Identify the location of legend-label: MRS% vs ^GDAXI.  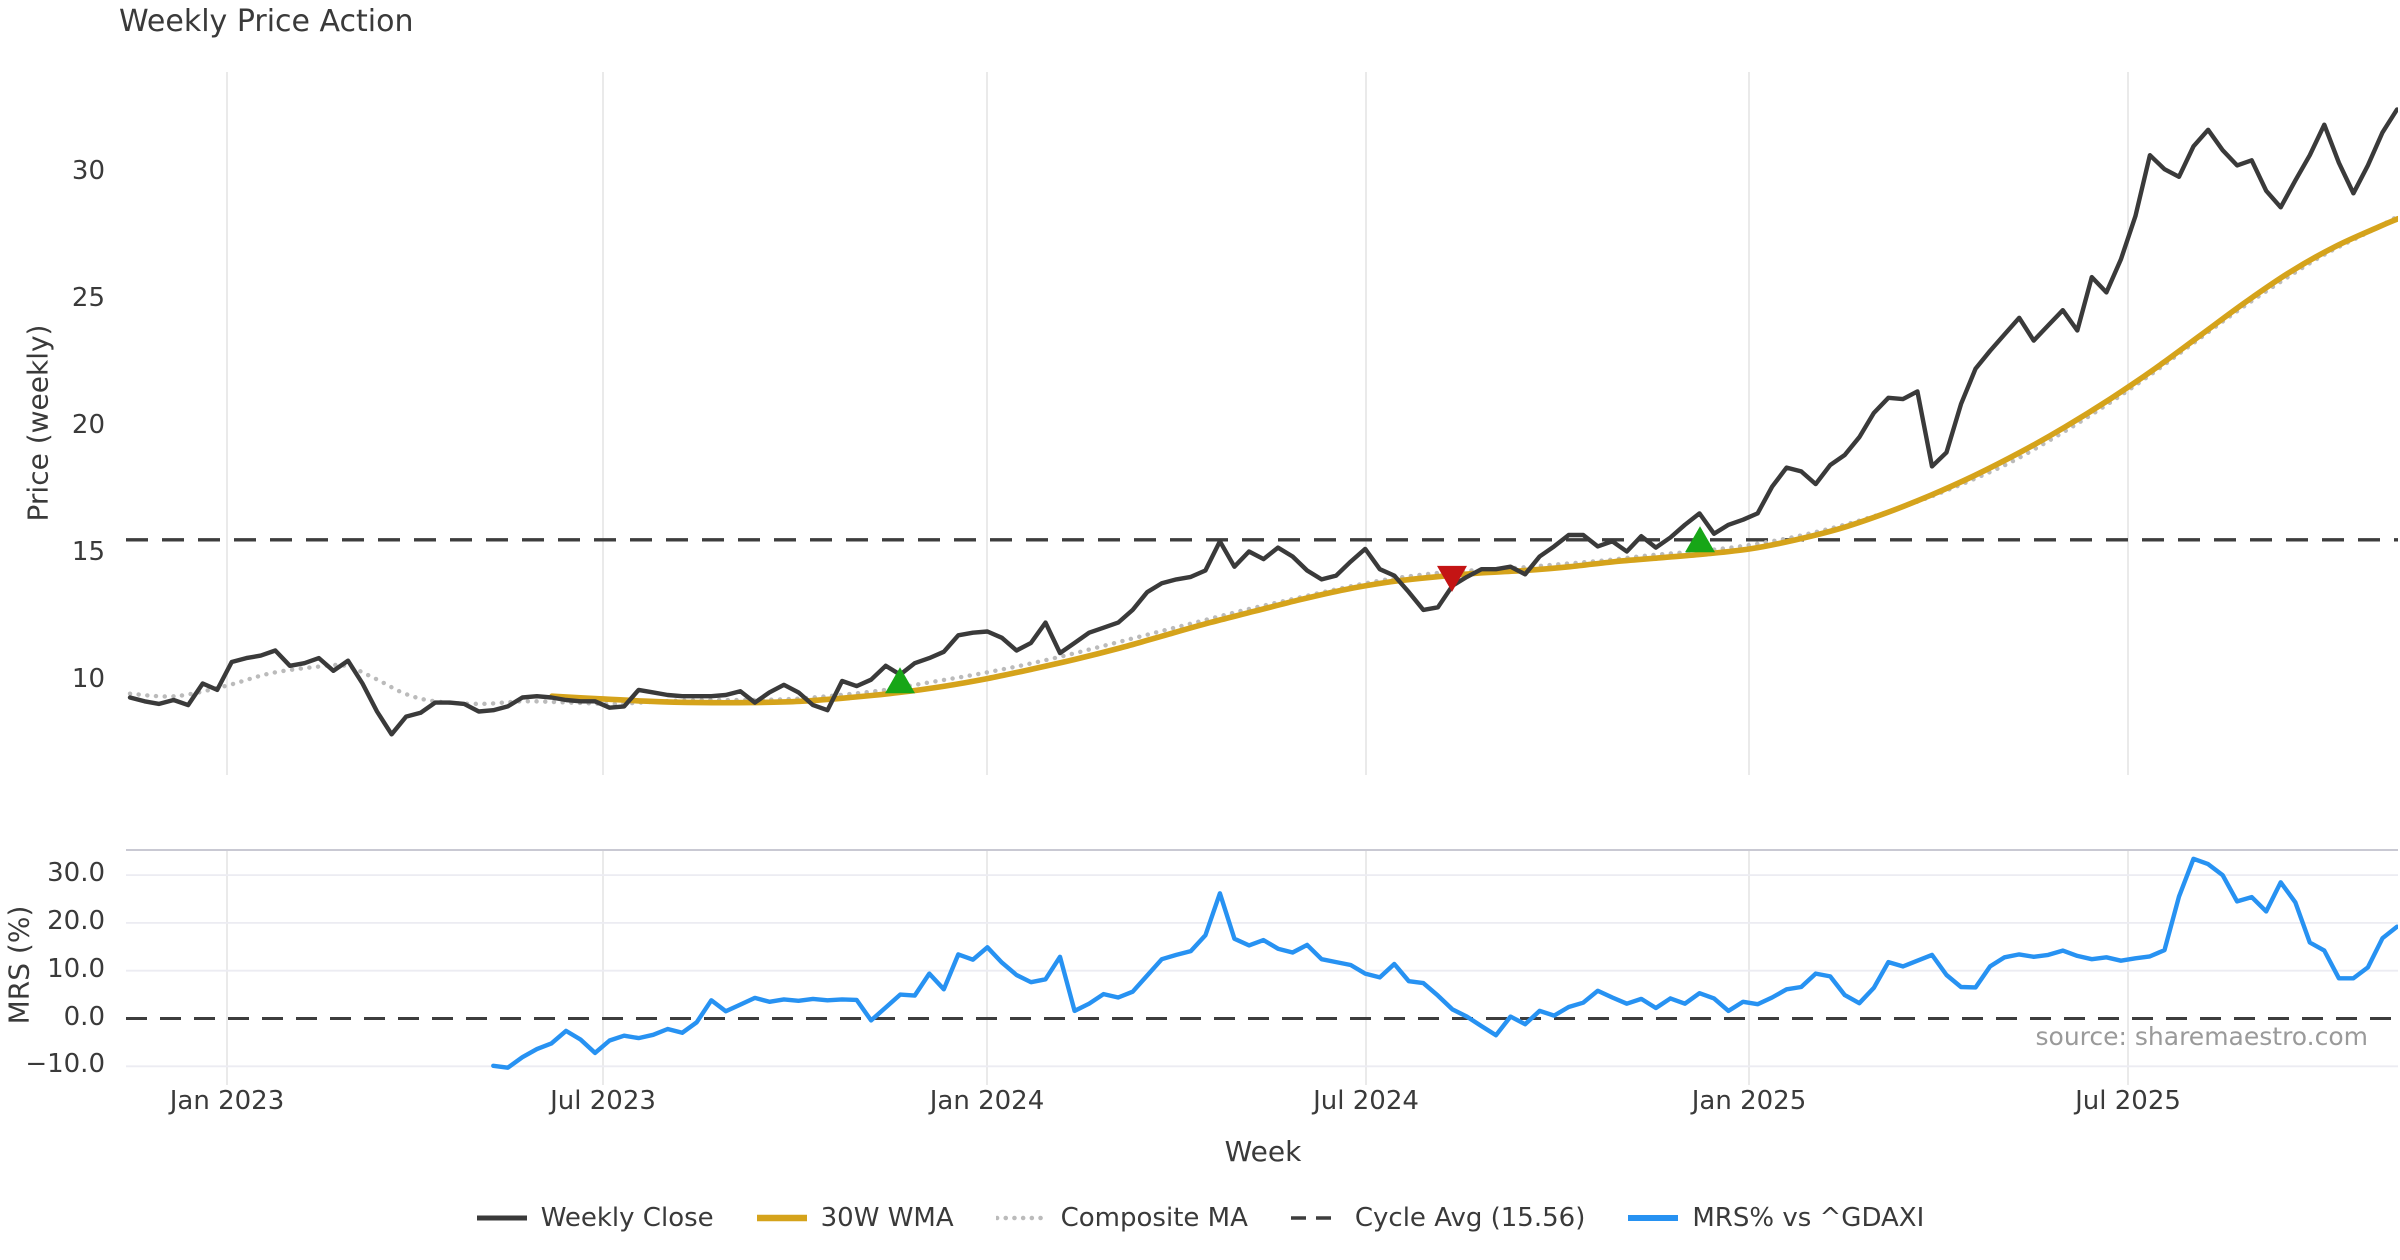
(1808, 1218).